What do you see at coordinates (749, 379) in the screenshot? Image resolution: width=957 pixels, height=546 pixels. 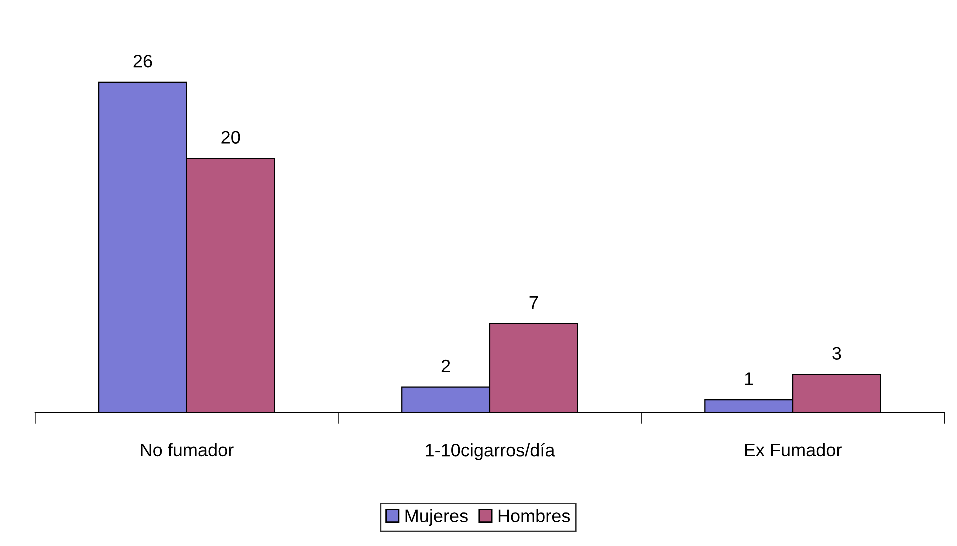 I see `data-label: 1` at bounding box center [749, 379].